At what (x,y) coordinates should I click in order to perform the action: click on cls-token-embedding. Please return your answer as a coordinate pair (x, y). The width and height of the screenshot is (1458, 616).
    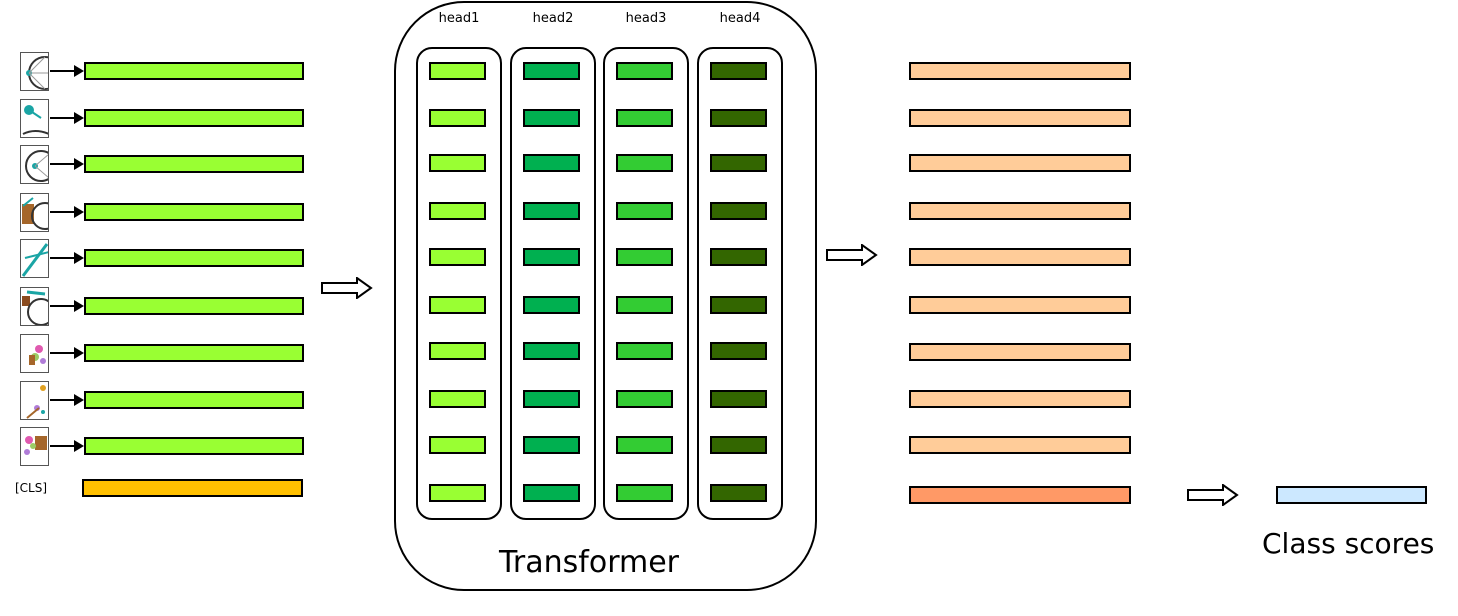
    Looking at the image, I should click on (192, 488).